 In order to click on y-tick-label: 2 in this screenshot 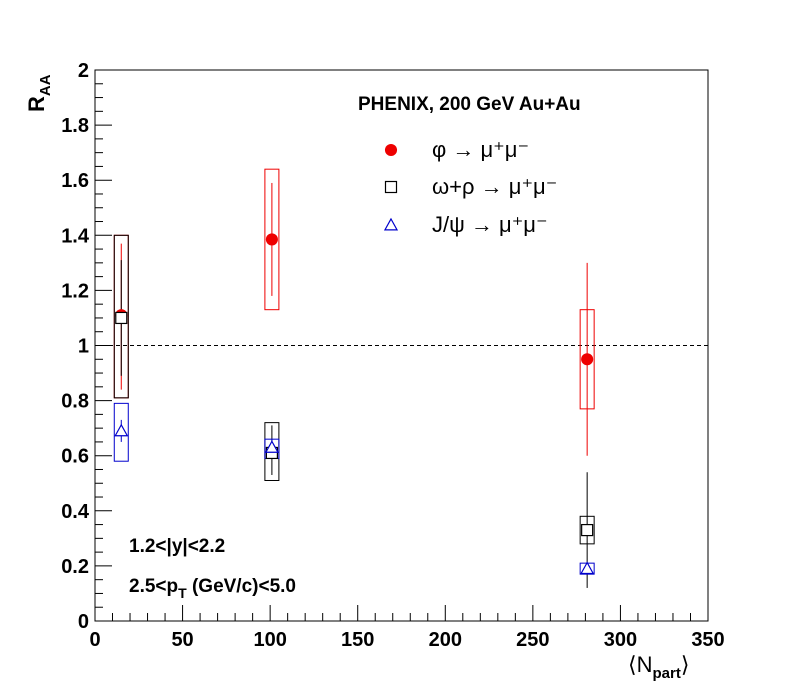, I will do `click(83, 71)`.